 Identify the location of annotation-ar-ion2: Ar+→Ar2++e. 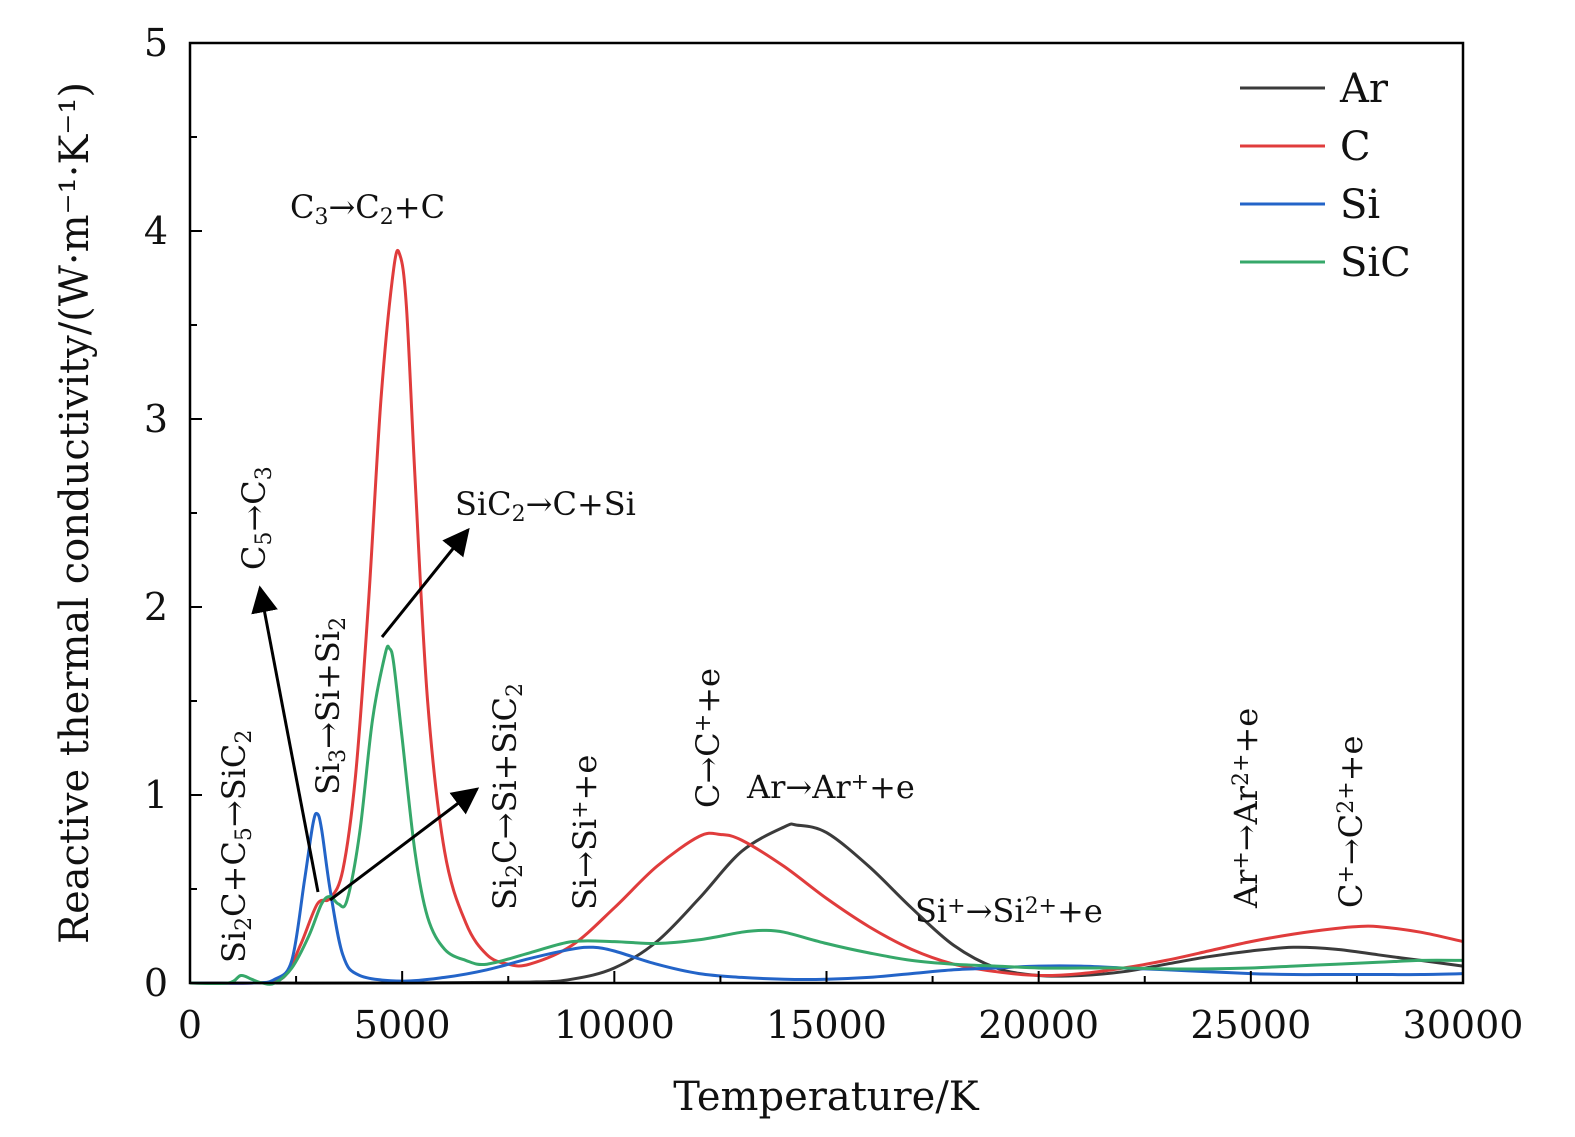
(1246, 808).